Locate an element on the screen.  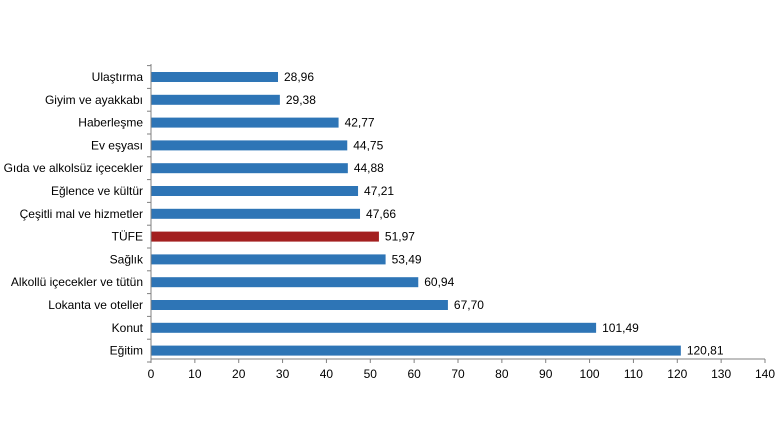
bar-konut is located at coordinates (374, 327).